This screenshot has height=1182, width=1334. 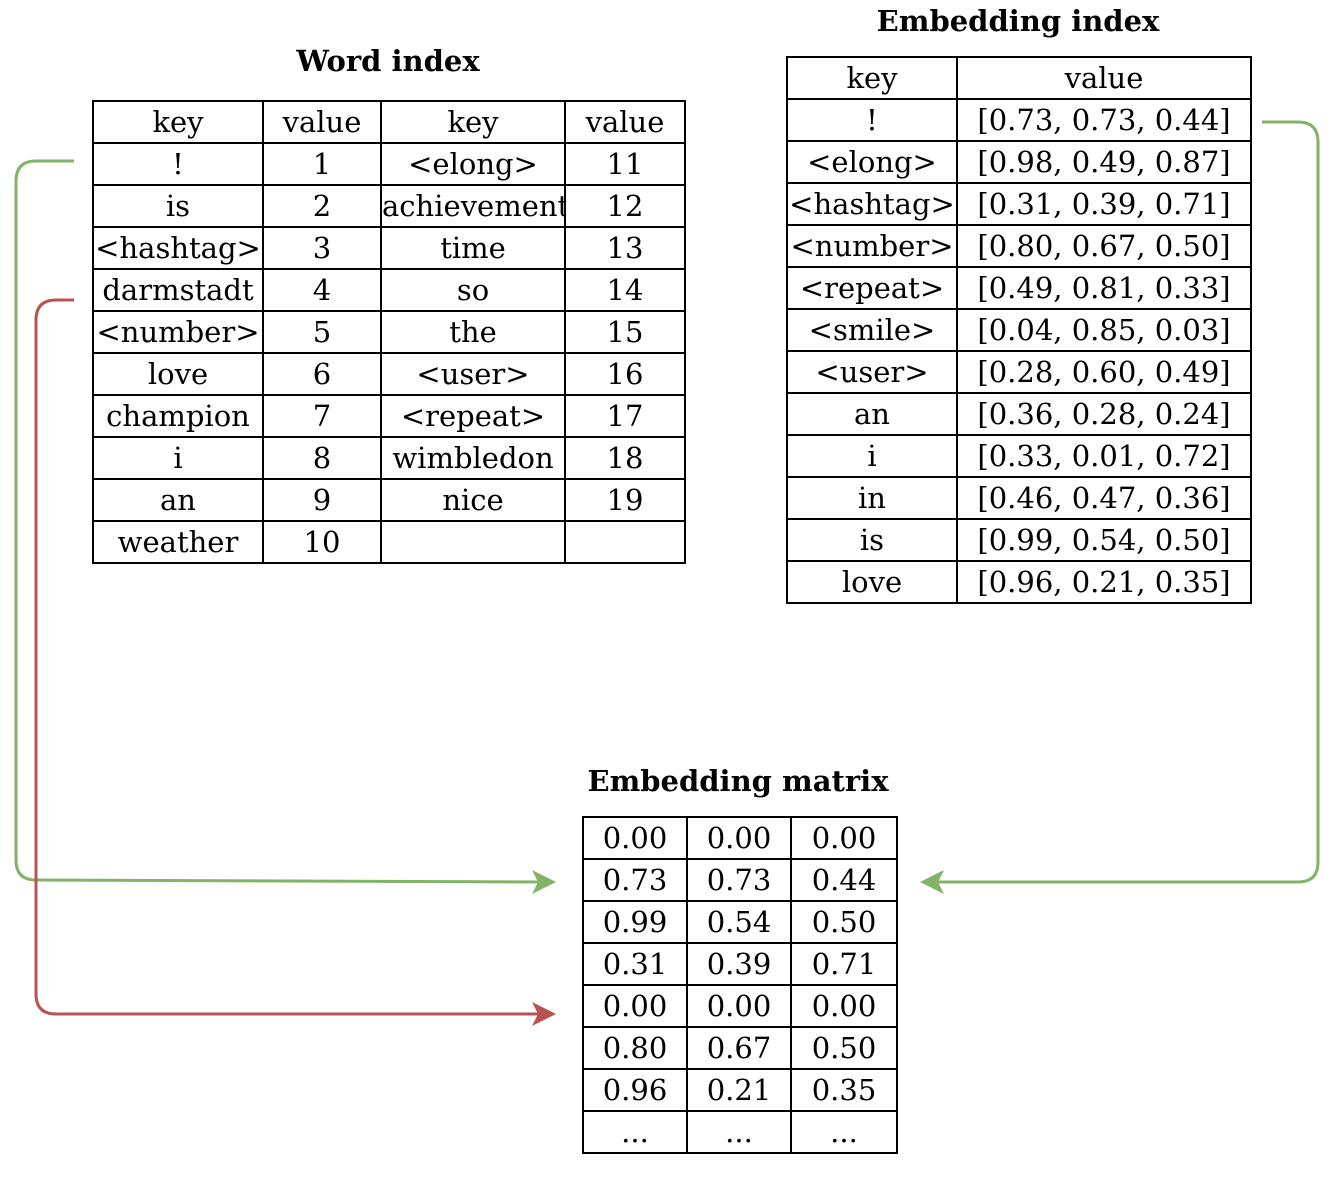 What do you see at coordinates (872, 498) in the screenshot?
I see `embedding-index-cell: in` at bounding box center [872, 498].